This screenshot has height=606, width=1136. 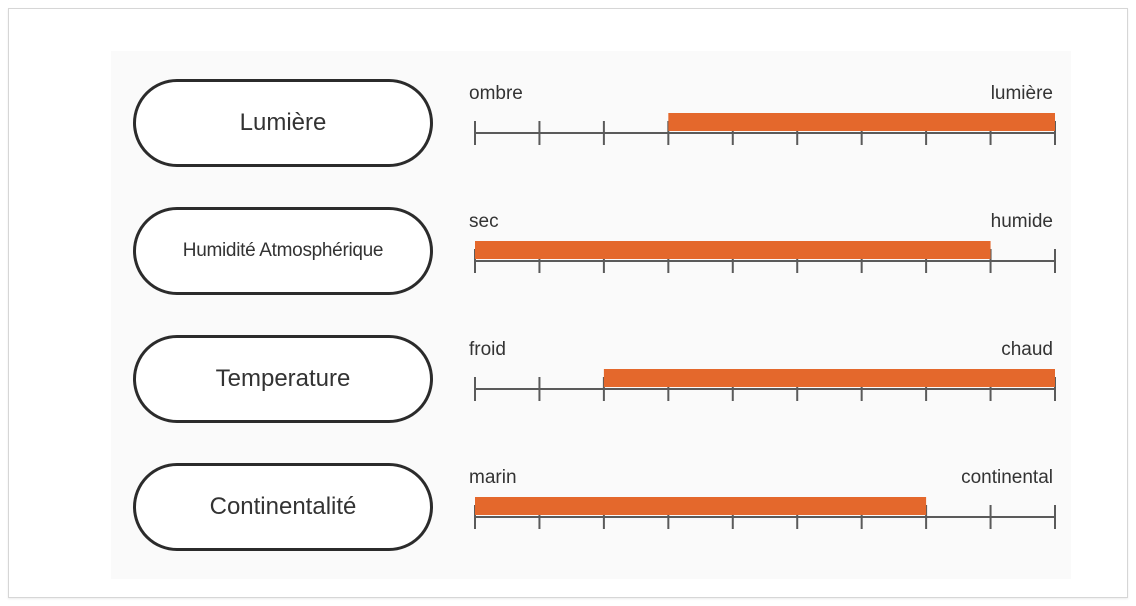 I want to click on low-label-continentalite: marin, so click(x=493, y=477).